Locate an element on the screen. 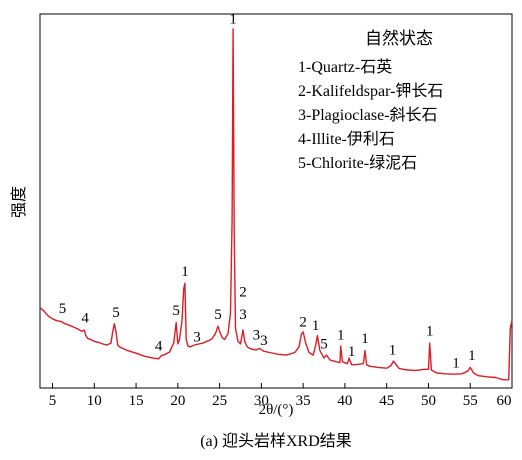 The width and height of the screenshot is (522, 460). x-tick-label: 30 is located at coordinates (261, 401).